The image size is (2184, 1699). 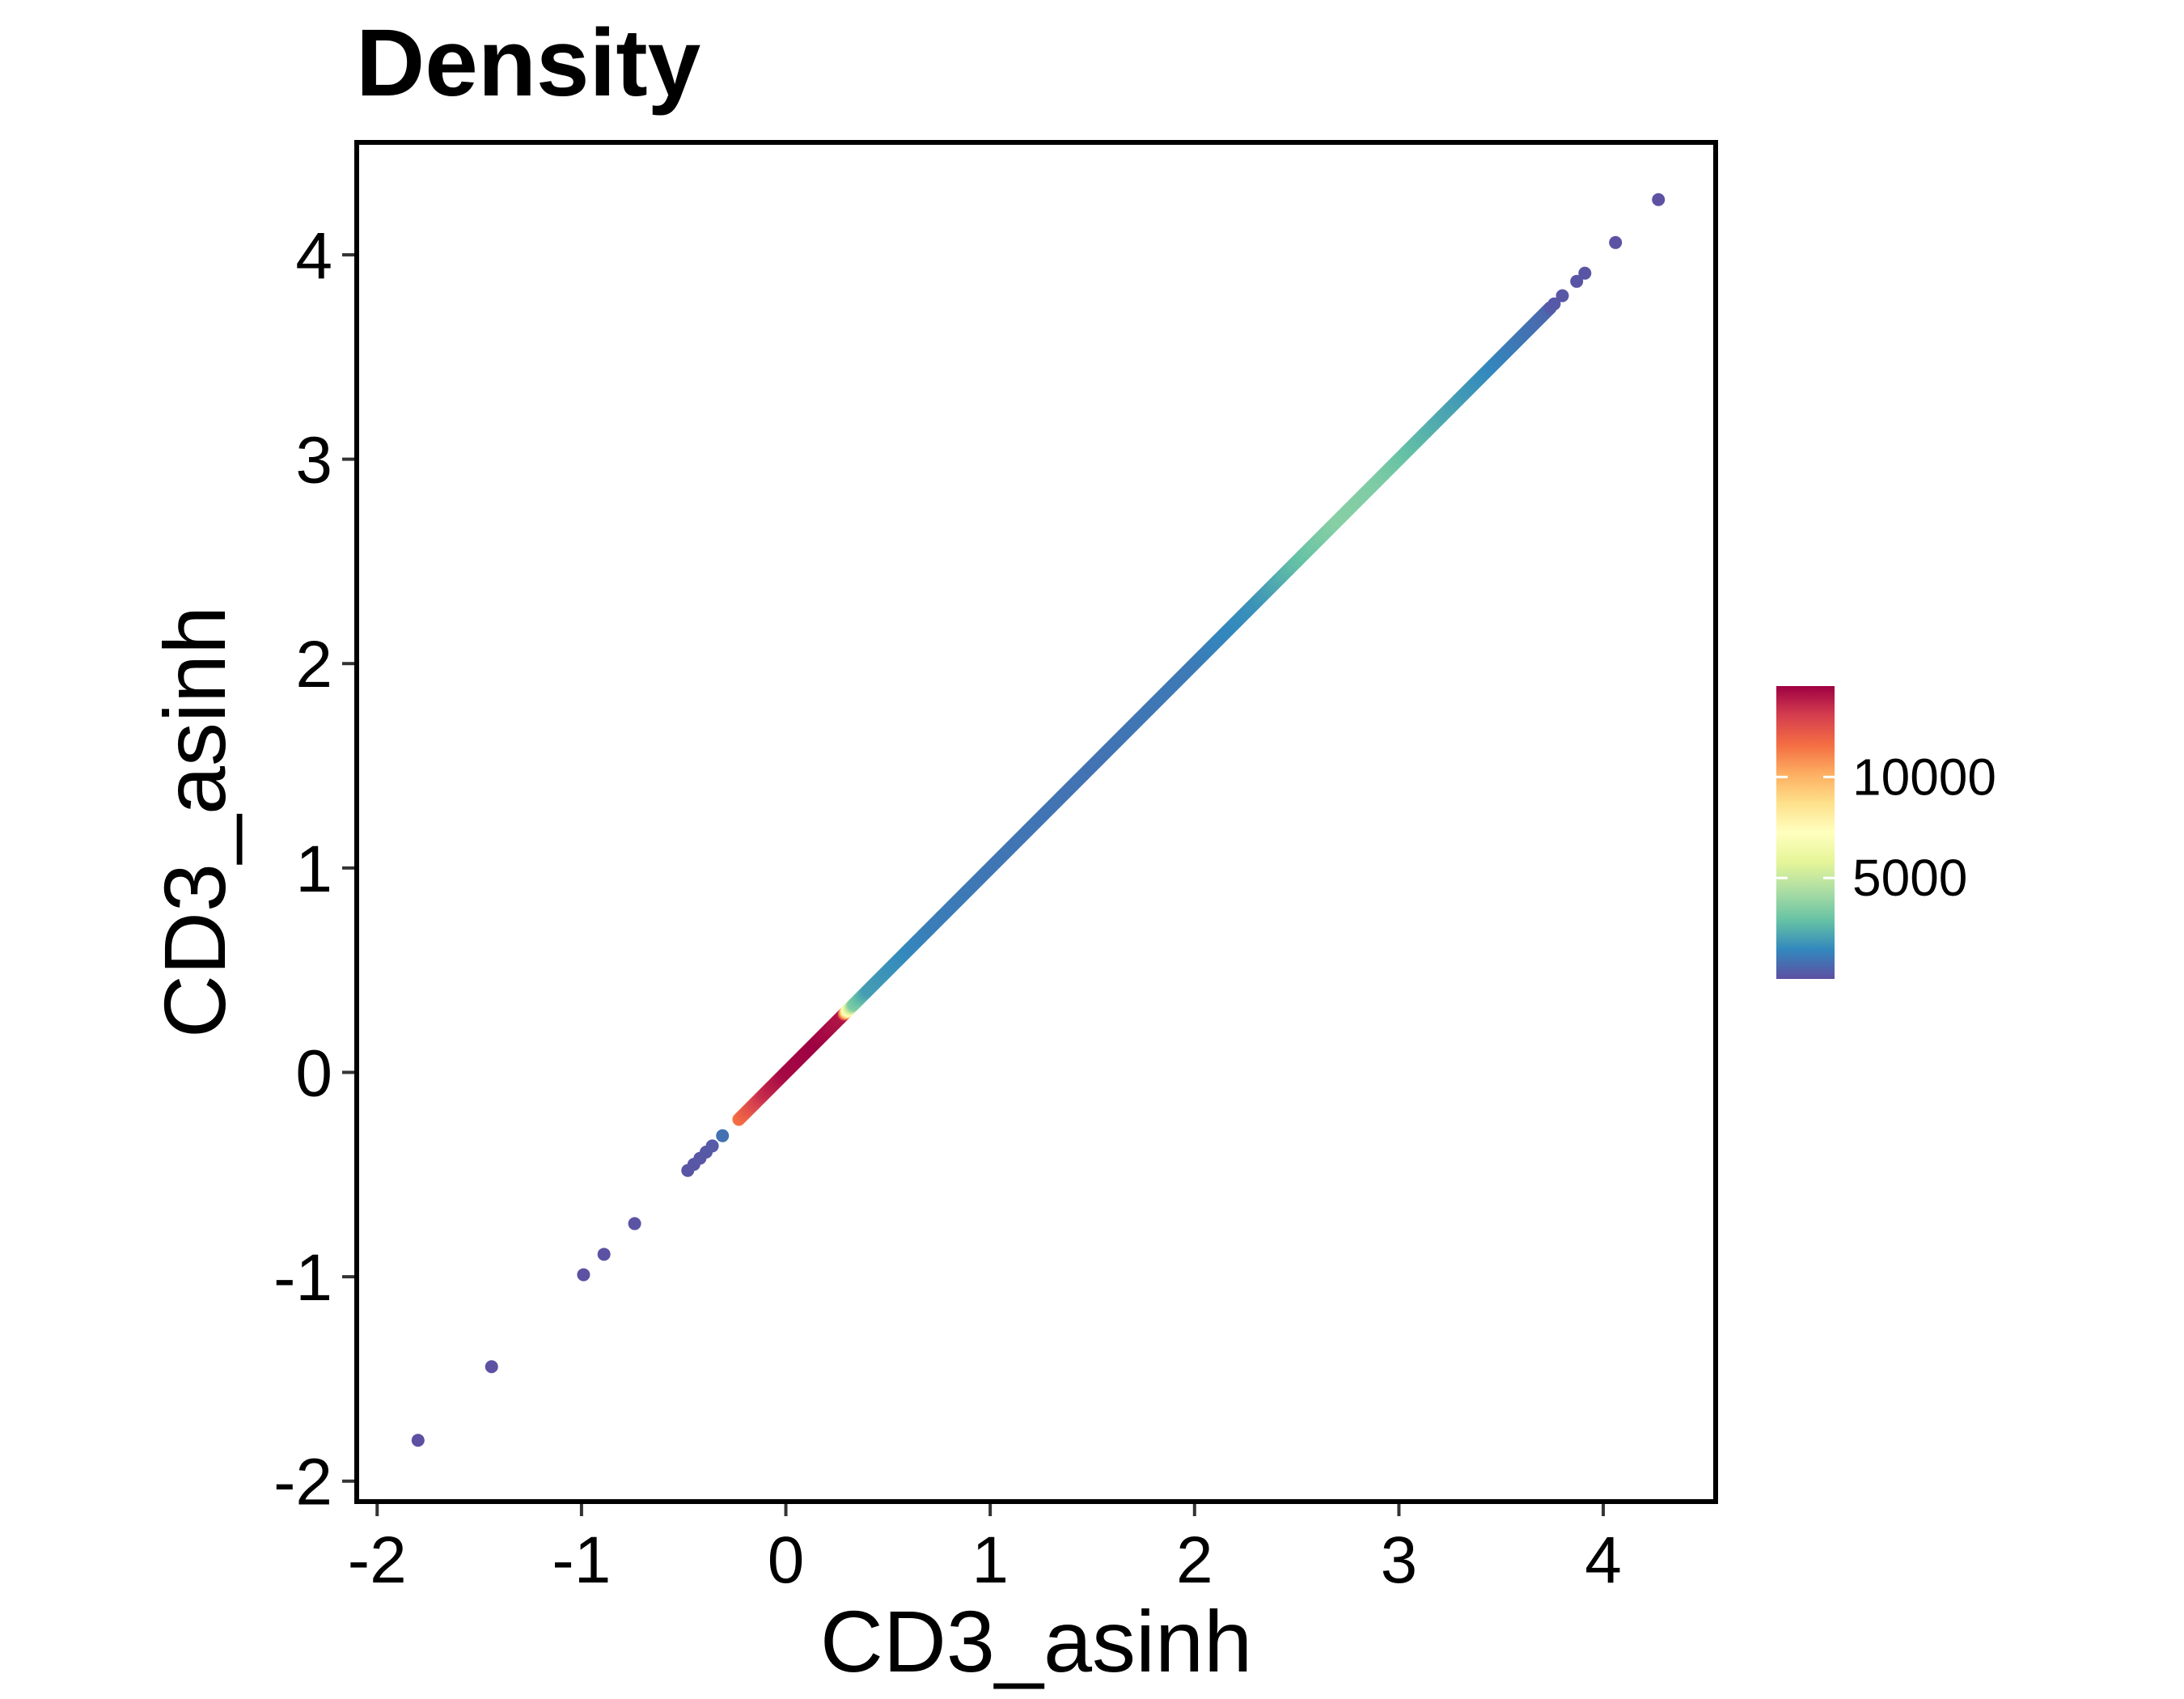 What do you see at coordinates (1886, 832) in the screenshot?
I see `colorbar-legend: 5000 10000` at bounding box center [1886, 832].